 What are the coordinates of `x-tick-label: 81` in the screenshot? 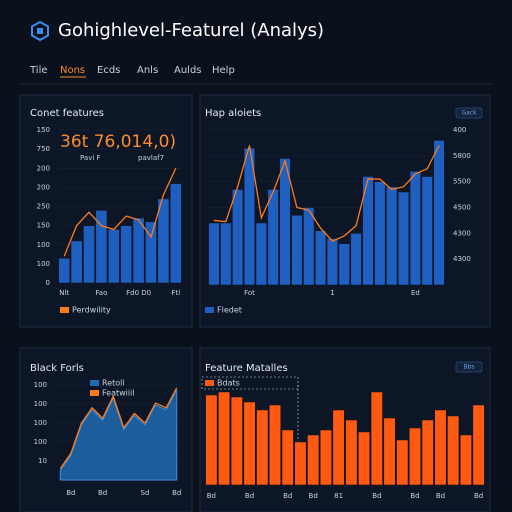 It's located at (338, 496).